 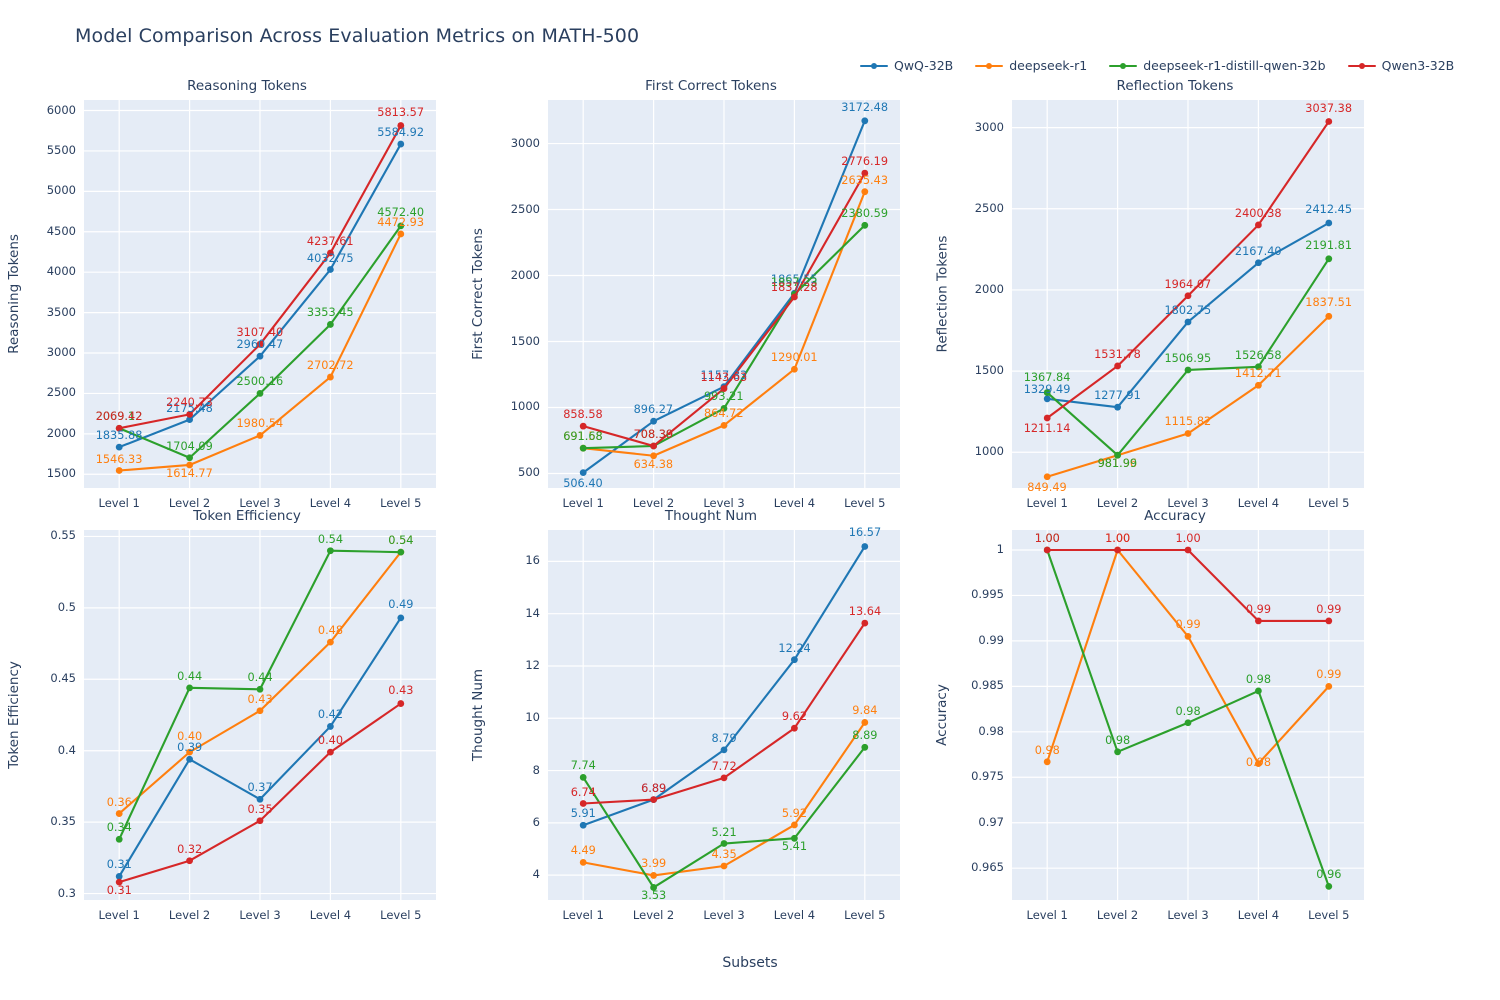 What do you see at coordinates (906, 65) in the screenshot?
I see `legend-item-qwq-32b: QwQ-32B` at bounding box center [906, 65].